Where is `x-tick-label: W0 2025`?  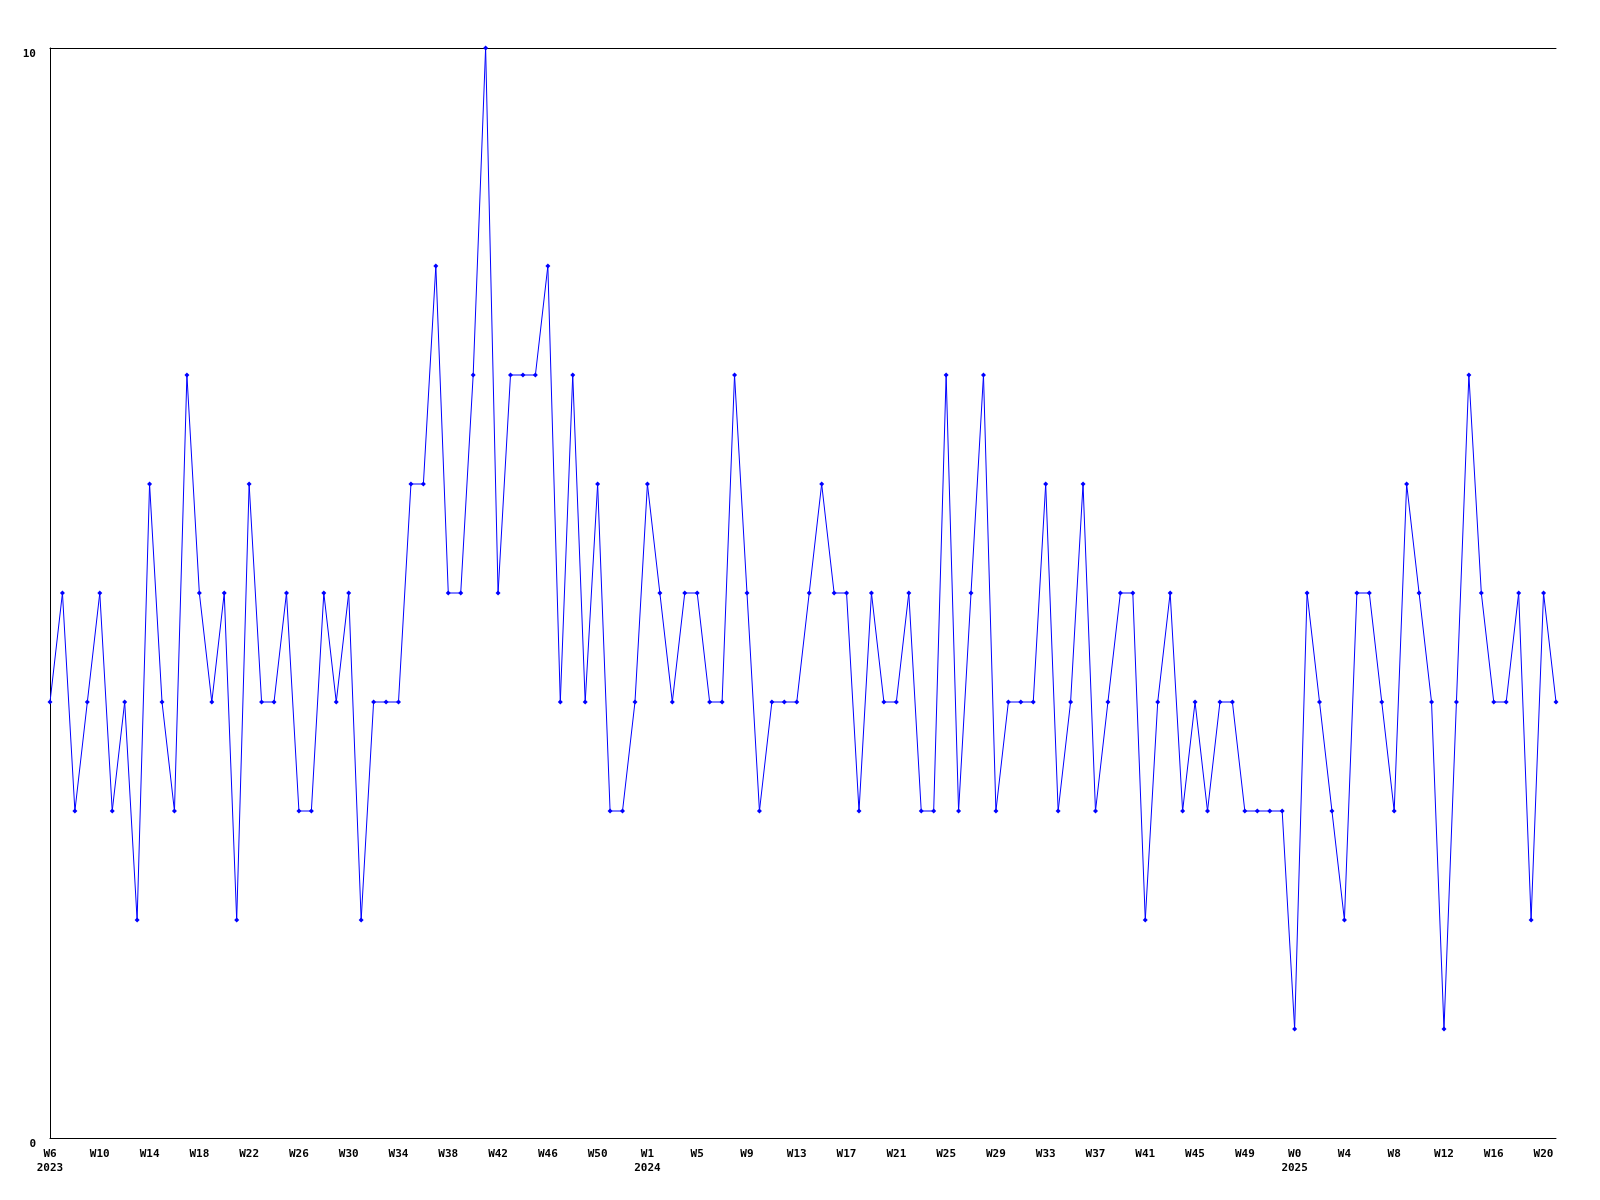 x-tick-label: W0 2025 is located at coordinates (1294, 1160).